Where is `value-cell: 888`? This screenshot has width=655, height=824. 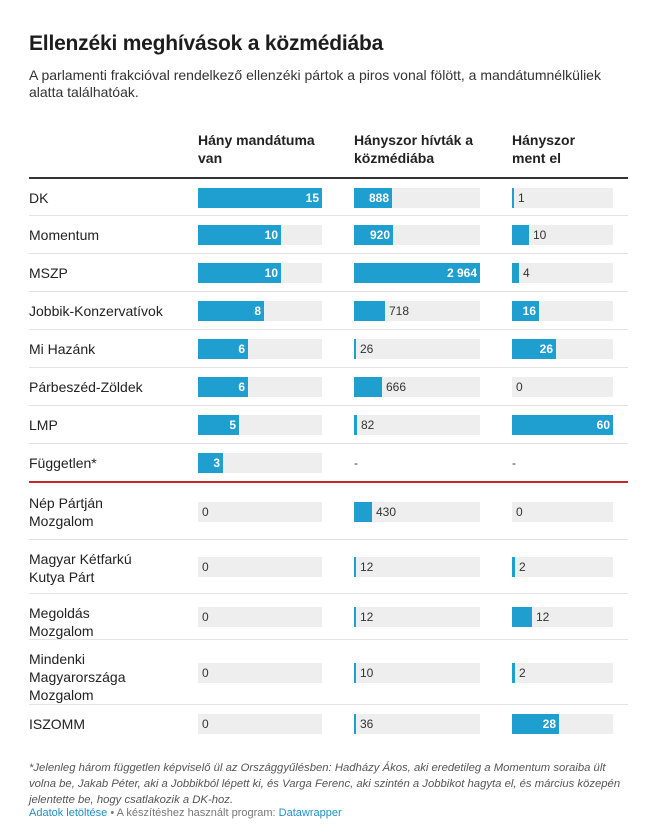 value-cell: 888 is located at coordinates (417, 198).